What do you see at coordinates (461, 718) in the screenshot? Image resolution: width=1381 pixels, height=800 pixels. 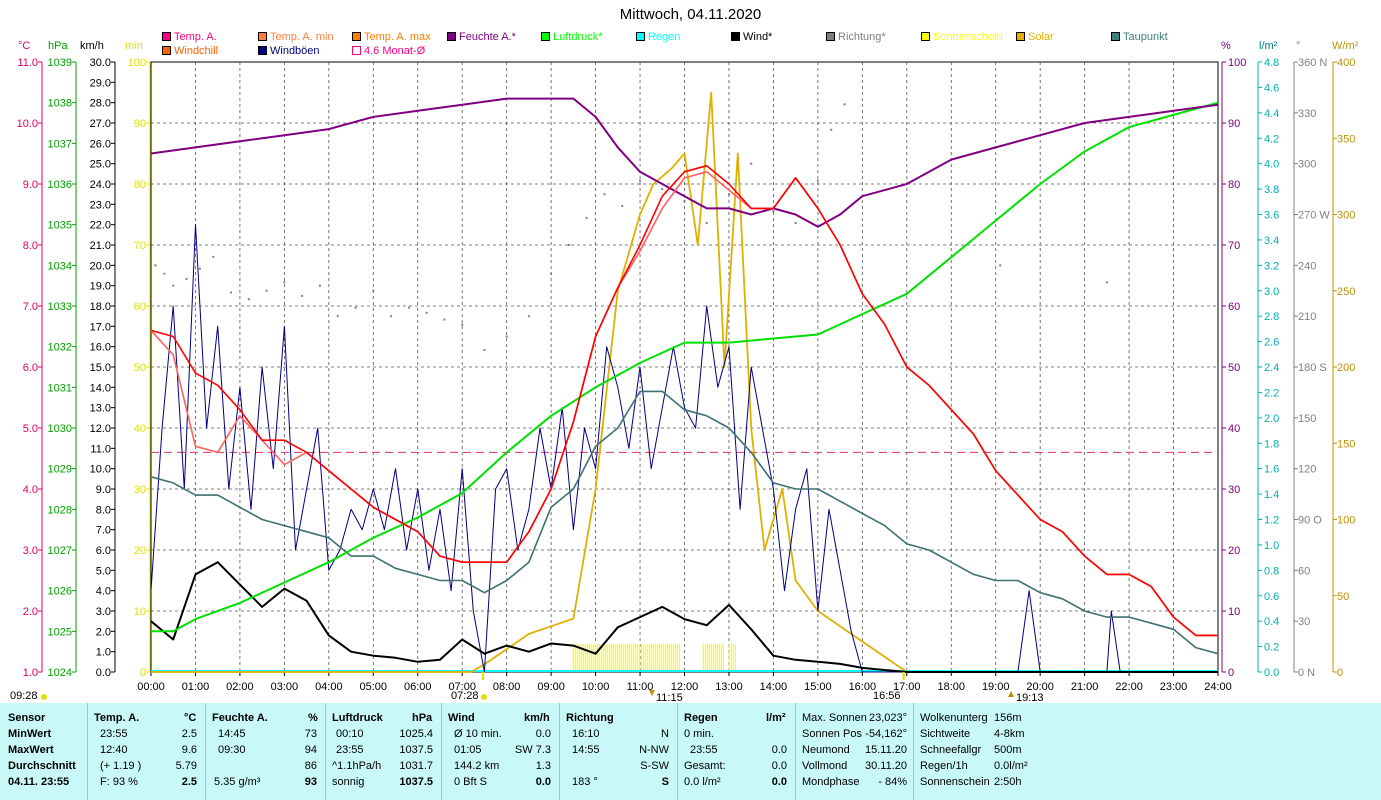 I see `wind-title: Wind` at bounding box center [461, 718].